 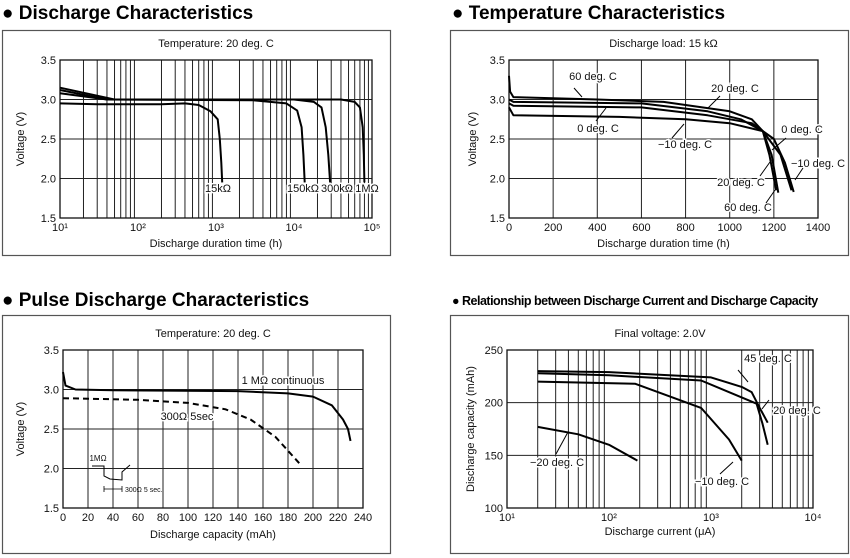 What do you see at coordinates (802, 130) in the screenshot?
I see `series-label: 0 deg. C` at bounding box center [802, 130].